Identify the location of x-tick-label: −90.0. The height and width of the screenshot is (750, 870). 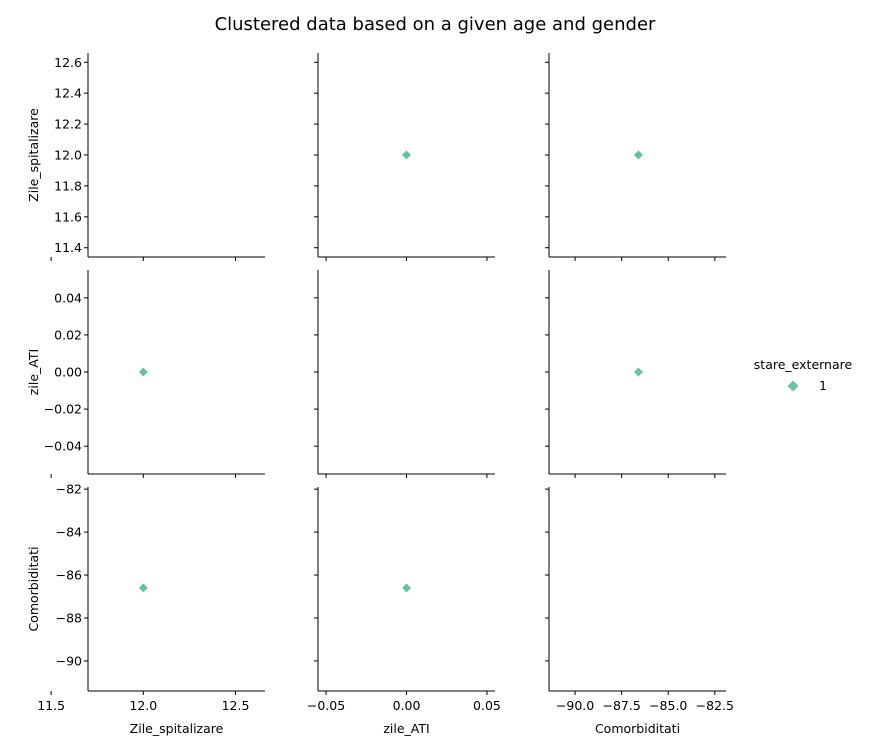
(575, 705).